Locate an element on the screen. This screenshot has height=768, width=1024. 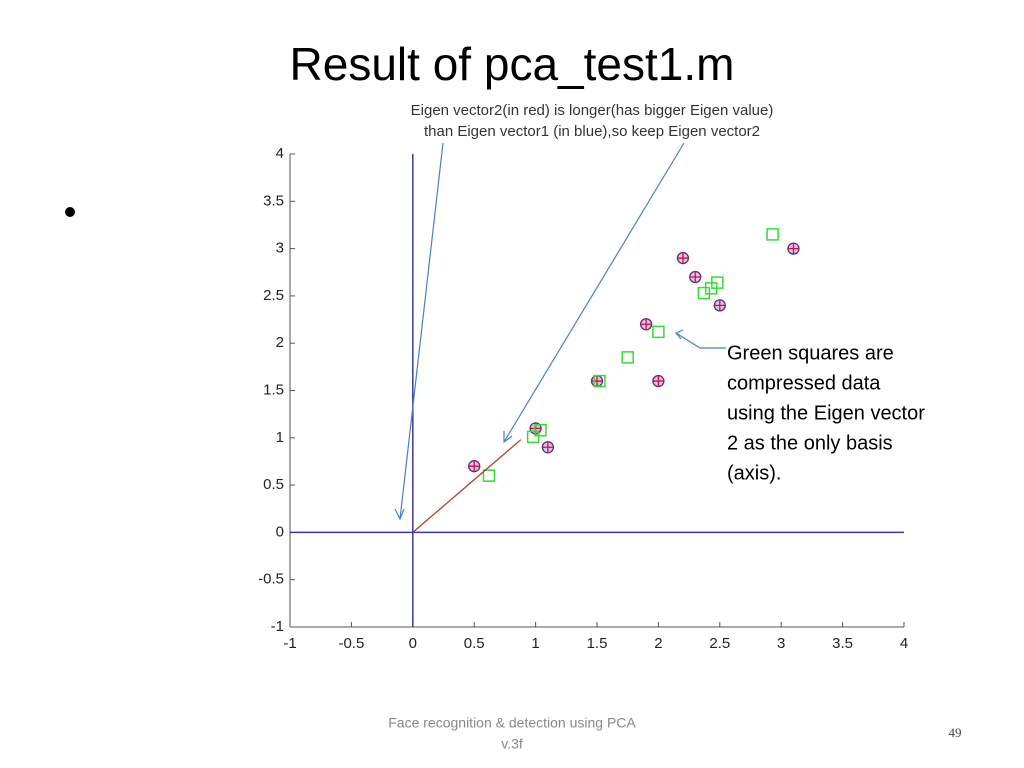
x-tick-label: 0.5 is located at coordinates (474, 643).